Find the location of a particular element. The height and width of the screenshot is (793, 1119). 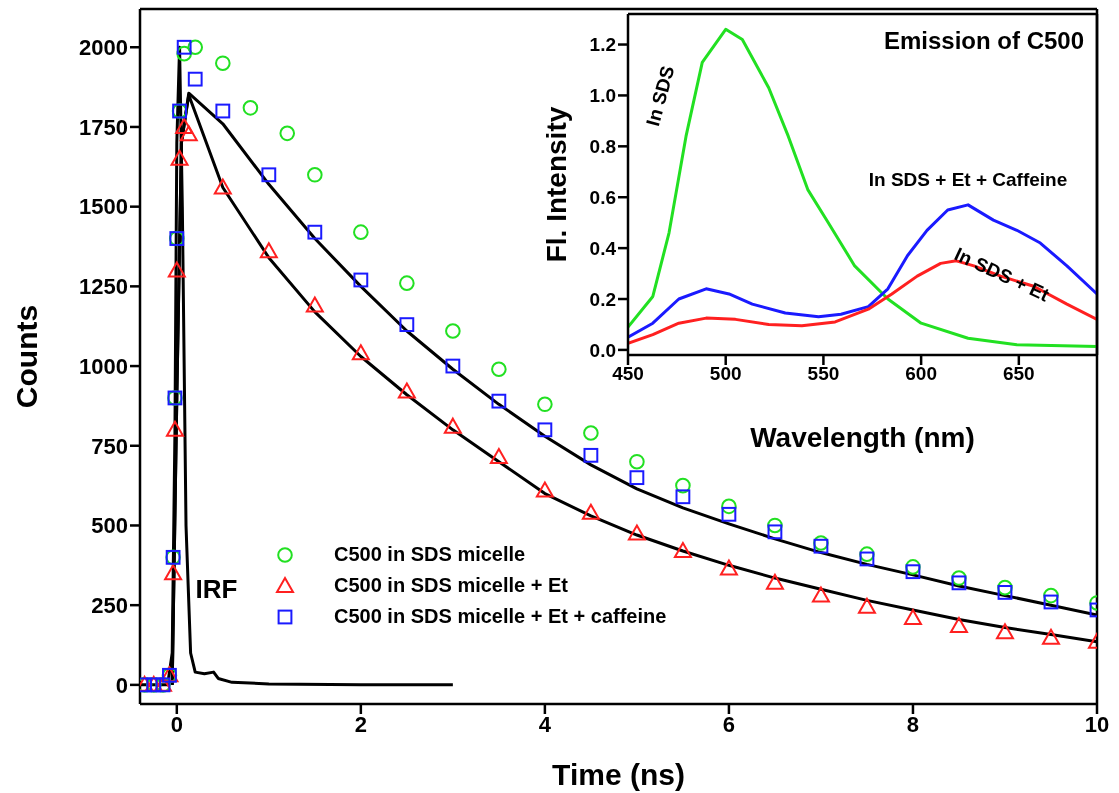

x-tick-label: 0 is located at coordinates (176, 724).